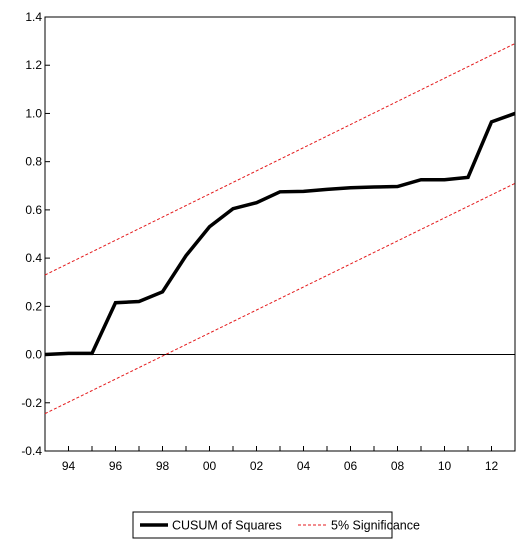 The height and width of the screenshot is (542, 517). I want to click on y-tick-label: 0.6, so click(33, 210).